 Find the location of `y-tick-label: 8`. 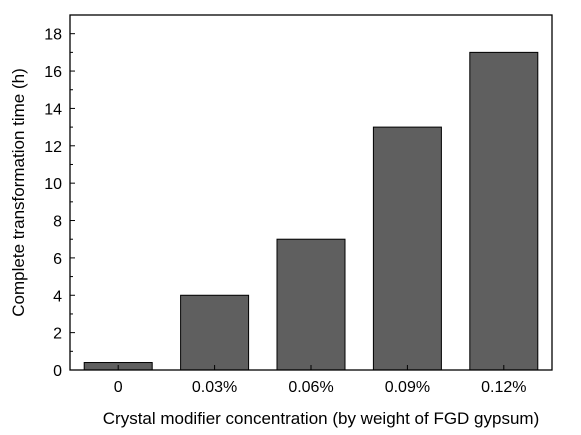

y-tick-label: 8 is located at coordinates (57, 222).